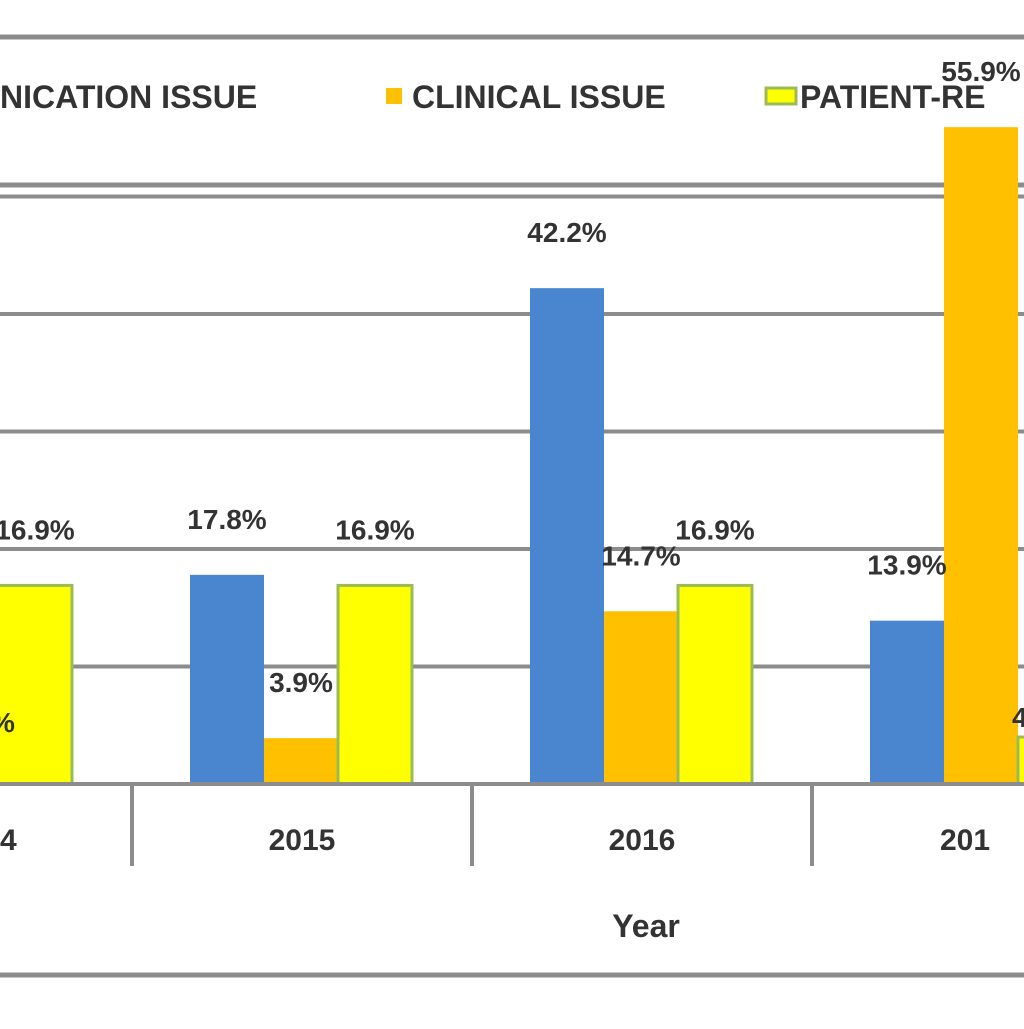 The image size is (1024, 1029). Describe the element at coordinates (892, 97) in the screenshot. I see `legend-label-patient: PATIENT-RE` at that location.